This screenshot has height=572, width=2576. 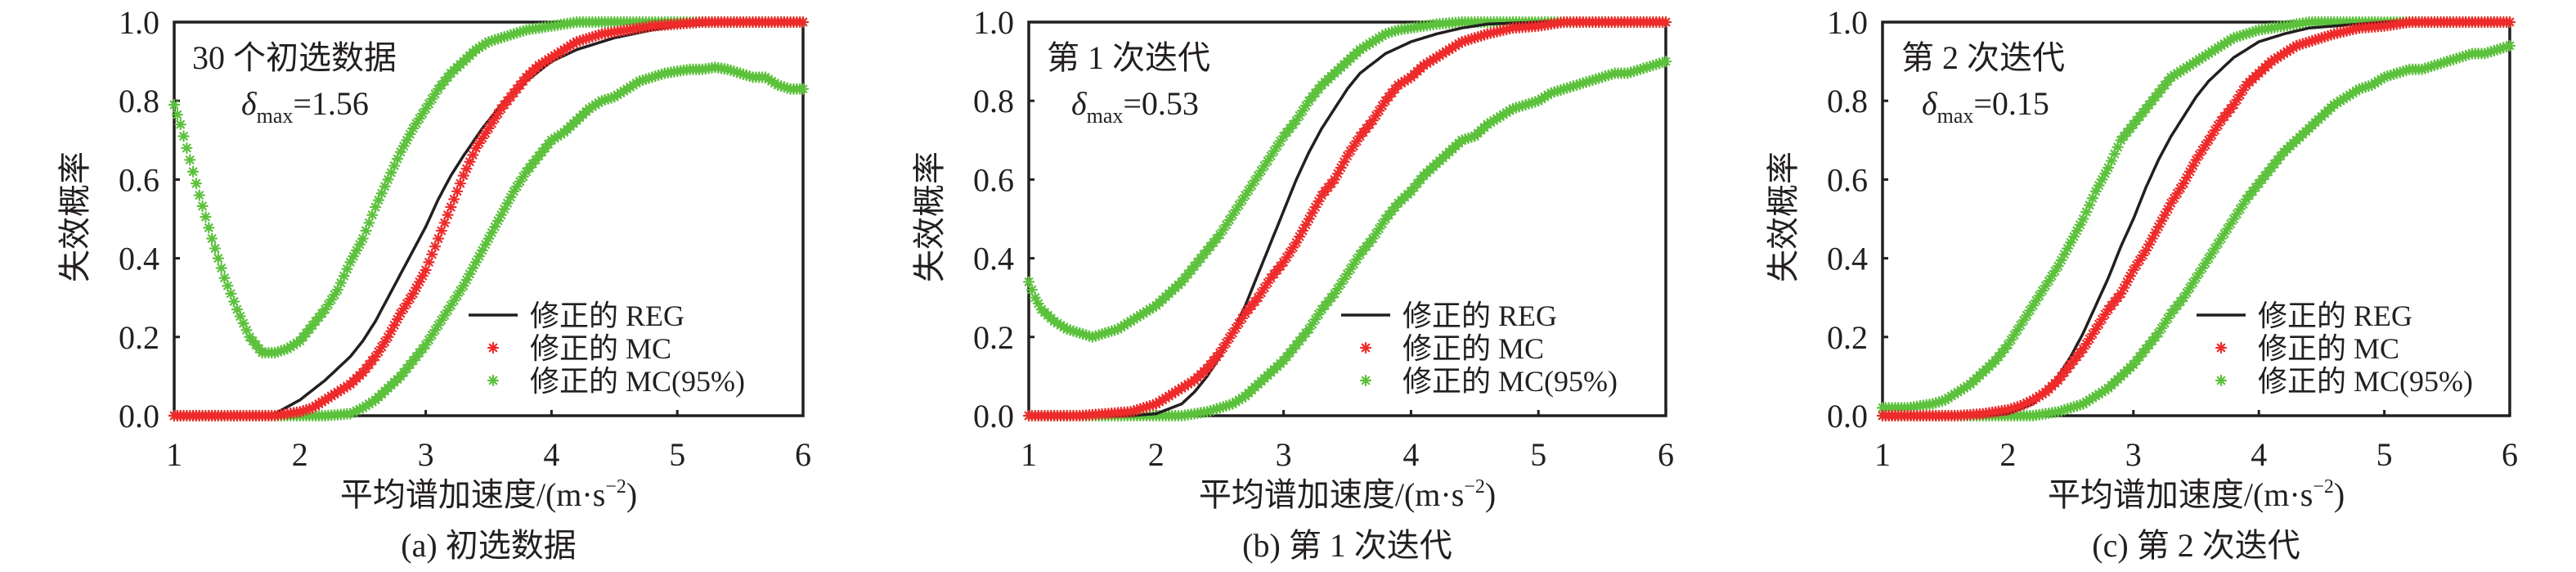 I want to click on delta-max-annotation: δmax=0.15, so click(x=1986, y=107).